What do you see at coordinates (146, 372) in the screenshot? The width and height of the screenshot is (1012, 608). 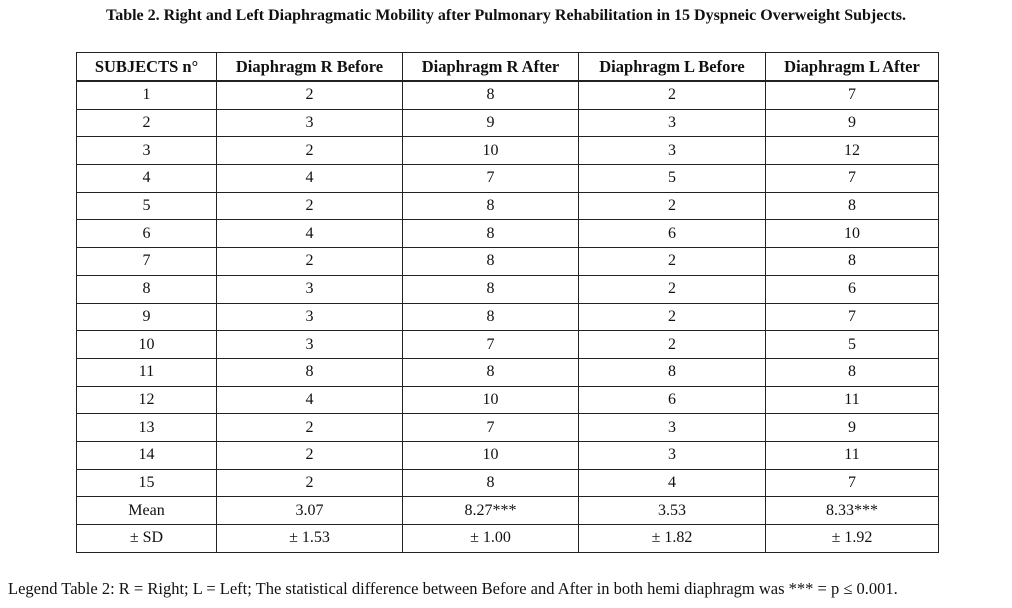 I see `table-cell-subjects: 11` at bounding box center [146, 372].